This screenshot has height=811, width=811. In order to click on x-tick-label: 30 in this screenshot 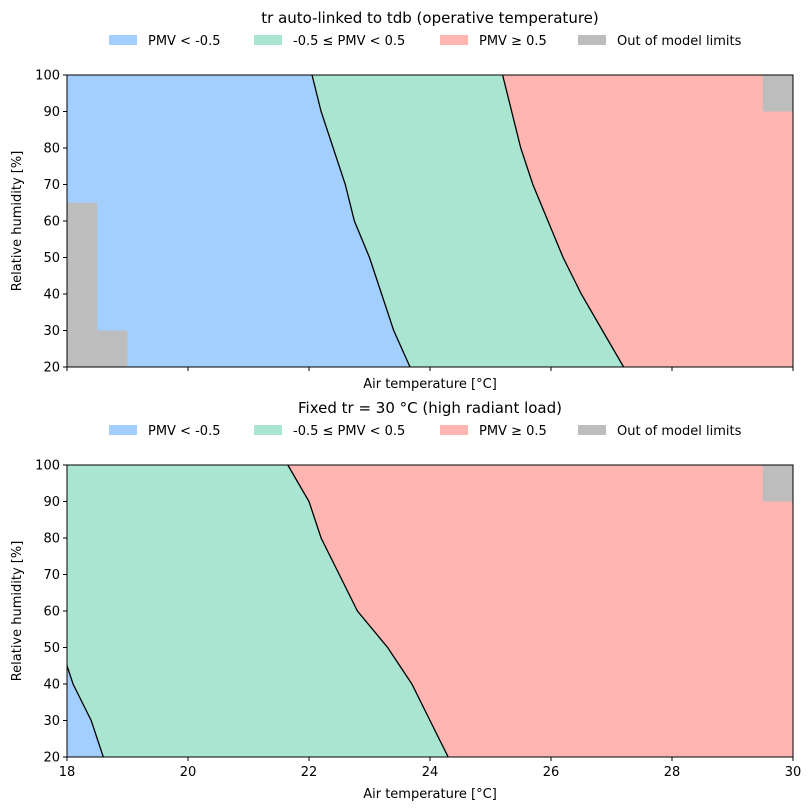, I will do `click(793, 772)`.